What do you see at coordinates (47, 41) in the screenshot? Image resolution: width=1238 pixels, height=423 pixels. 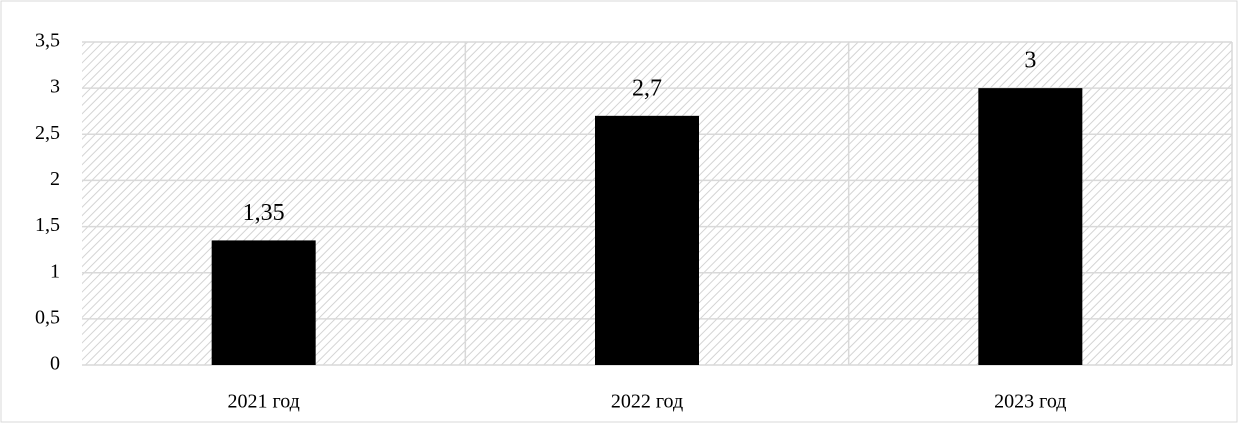 I see `y-tick-label: 3,5` at bounding box center [47, 41].